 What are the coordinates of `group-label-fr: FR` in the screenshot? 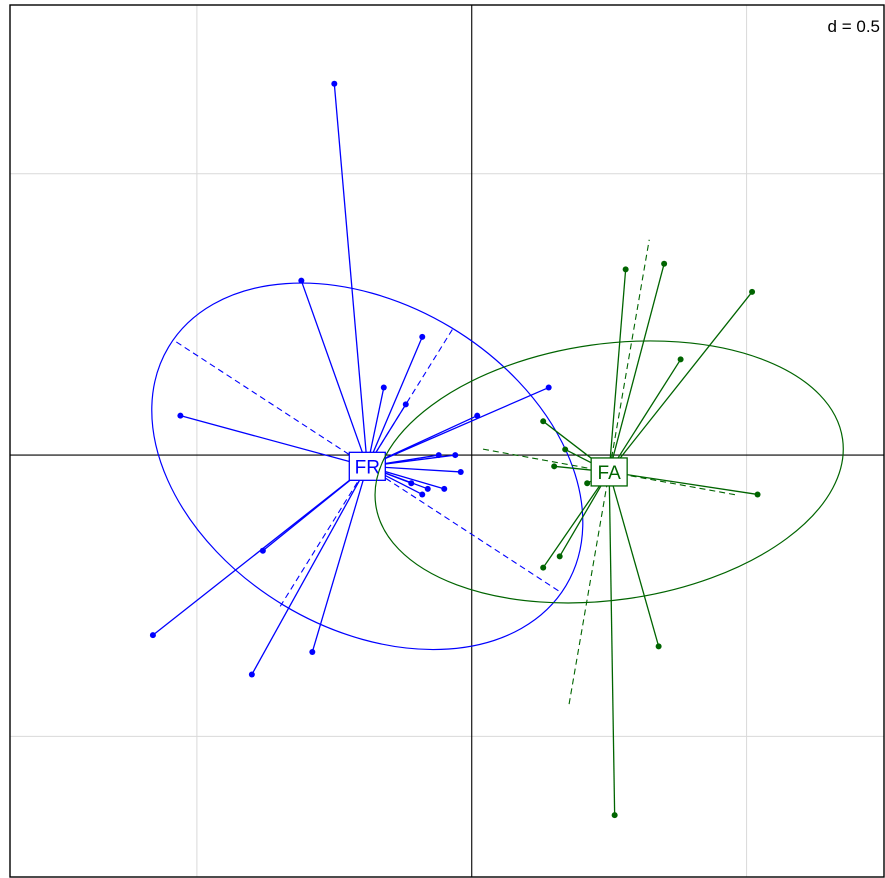 It's located at (367, 467).